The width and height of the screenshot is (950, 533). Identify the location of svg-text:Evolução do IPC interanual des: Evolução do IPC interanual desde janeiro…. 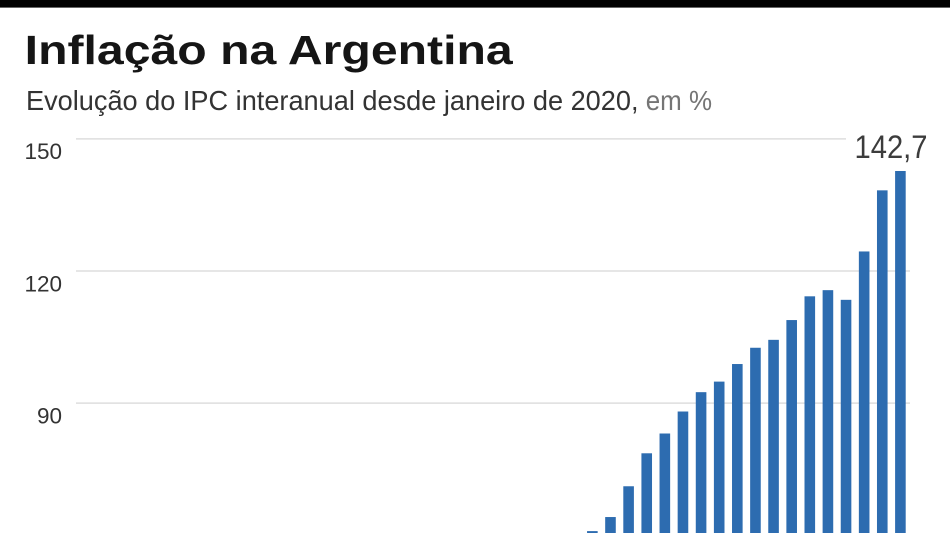
(369, 100).